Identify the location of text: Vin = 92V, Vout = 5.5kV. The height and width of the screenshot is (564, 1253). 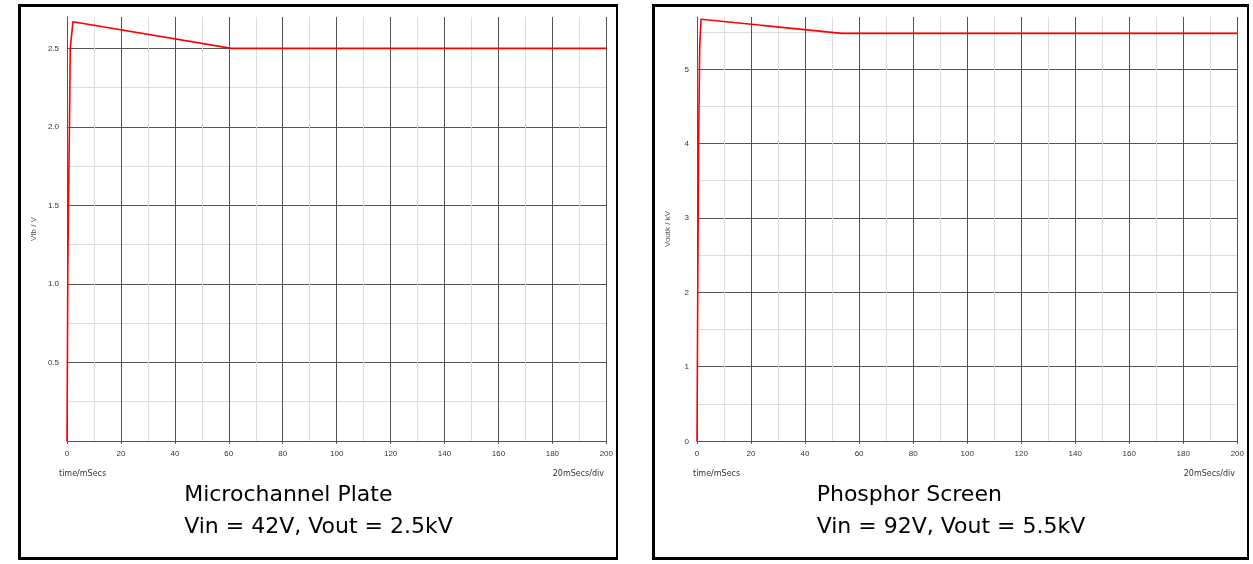
(951, 525).